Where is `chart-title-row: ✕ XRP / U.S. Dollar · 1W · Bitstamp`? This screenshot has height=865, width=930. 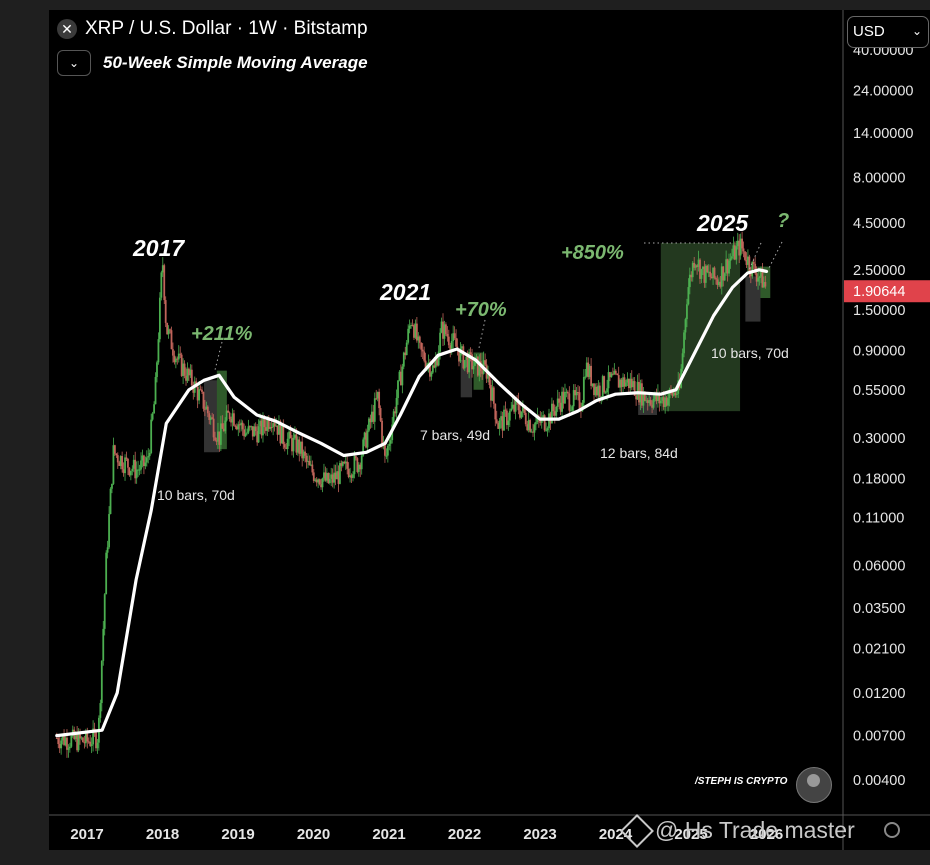
chart-title-row: ✕ XRP / U.S. Dollar · 1W · Bitstamp is located at coordinates (212, 29).